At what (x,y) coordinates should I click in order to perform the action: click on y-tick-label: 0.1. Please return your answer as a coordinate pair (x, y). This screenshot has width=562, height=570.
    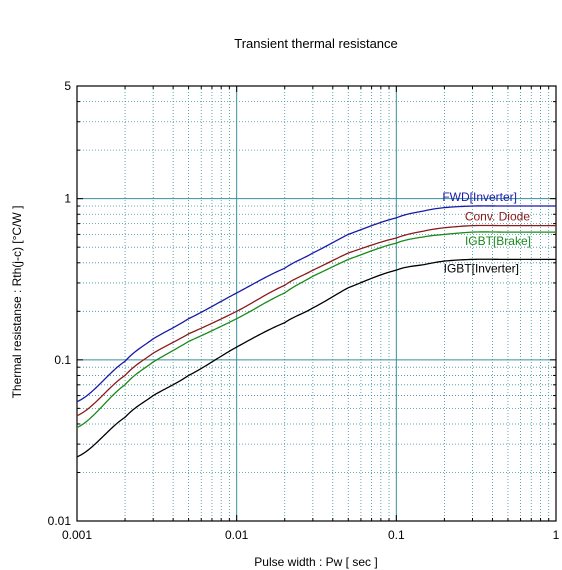
    Looking at the image, I should click on (62, 360).